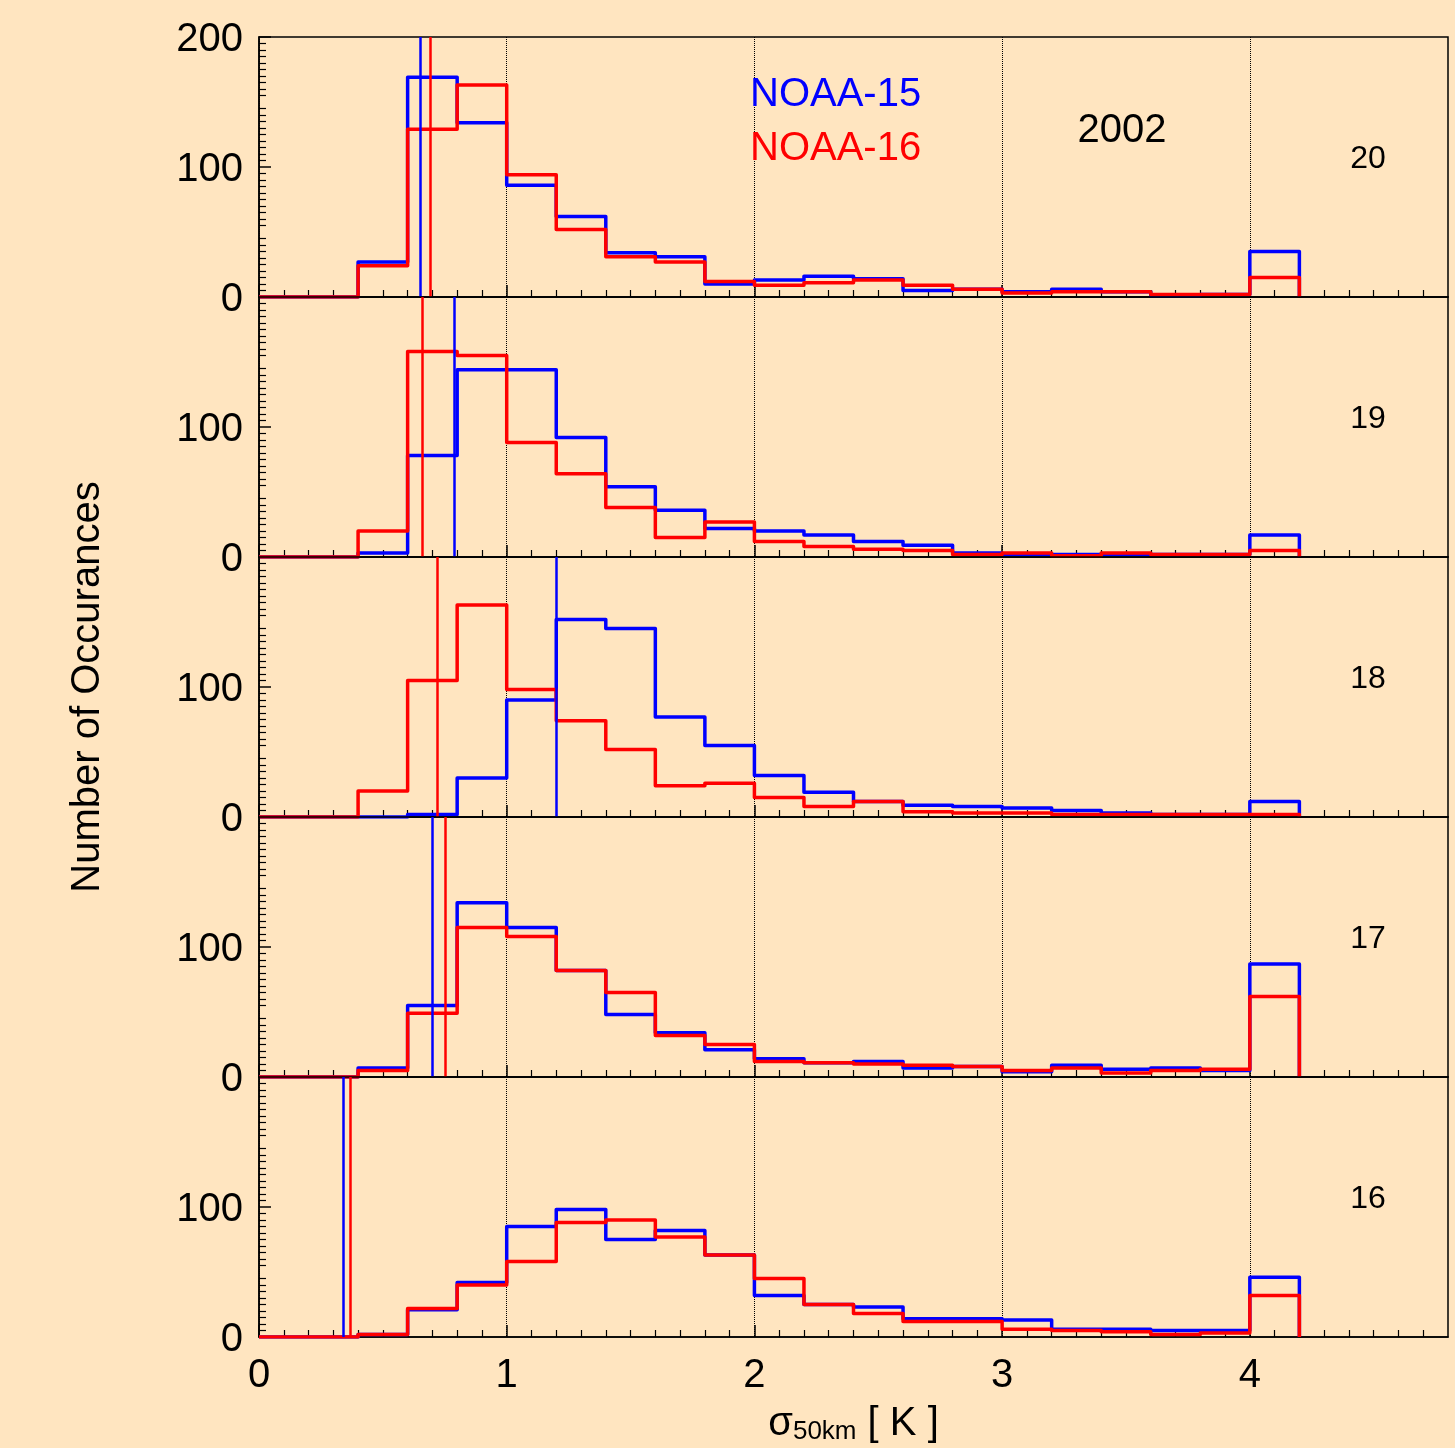 The image size is (1455, 1448). What do you see at coordinates (85, 687) in the screenshot?
I see `y-axis-title: Number of Occurances` at bounding box center [85, 687].